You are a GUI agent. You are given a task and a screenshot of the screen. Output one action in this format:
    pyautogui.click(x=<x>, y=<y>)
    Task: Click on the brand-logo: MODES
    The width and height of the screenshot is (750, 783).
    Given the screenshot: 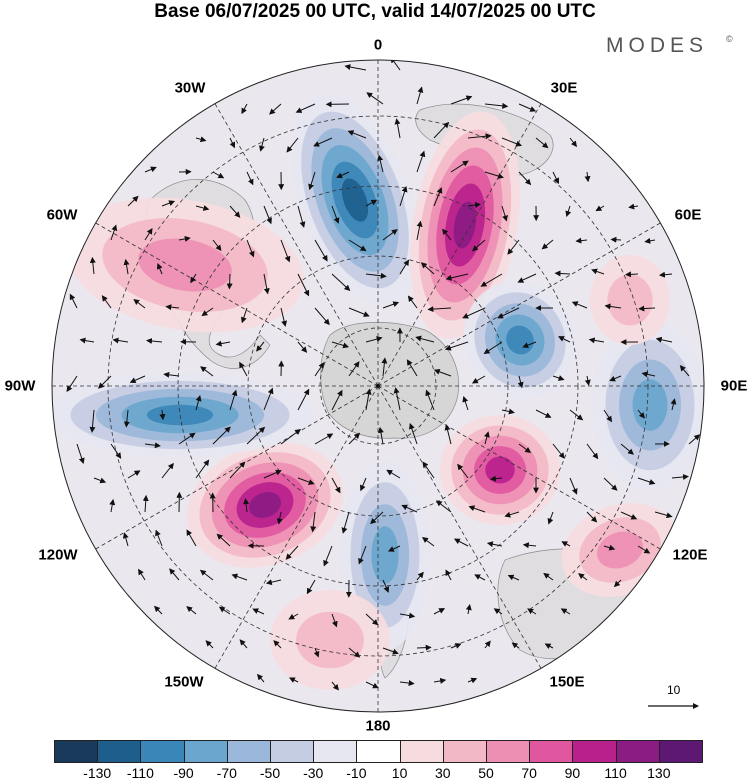 What is the action you would take?
    pyautogui.click(x=657, y=45)
    